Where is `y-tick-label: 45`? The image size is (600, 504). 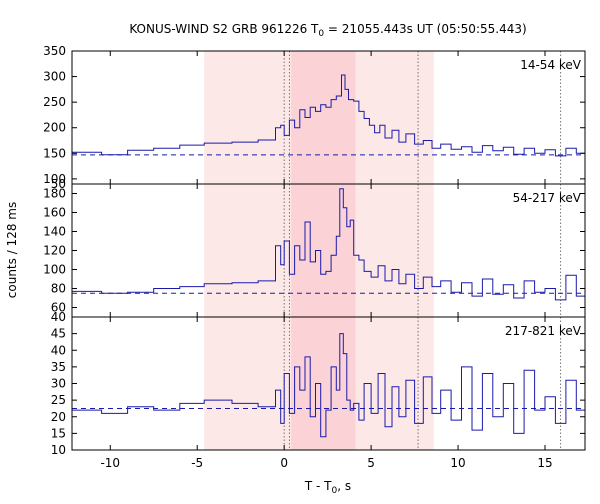 y-tick-label: 45 is located at coordinates (58, 334).